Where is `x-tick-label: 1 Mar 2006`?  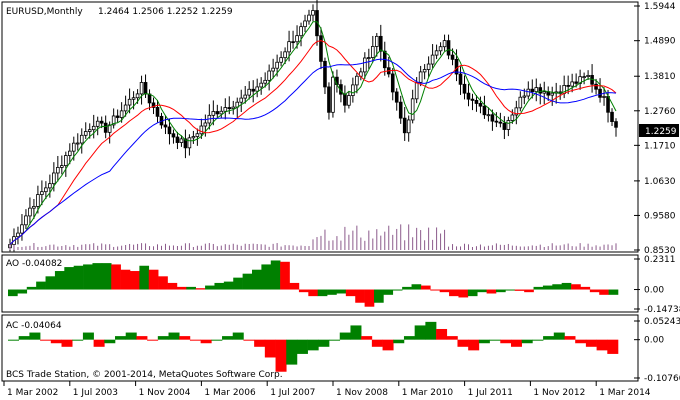
x-tick-label: 1 Mar 2006 is located at coordinates (230, 393).